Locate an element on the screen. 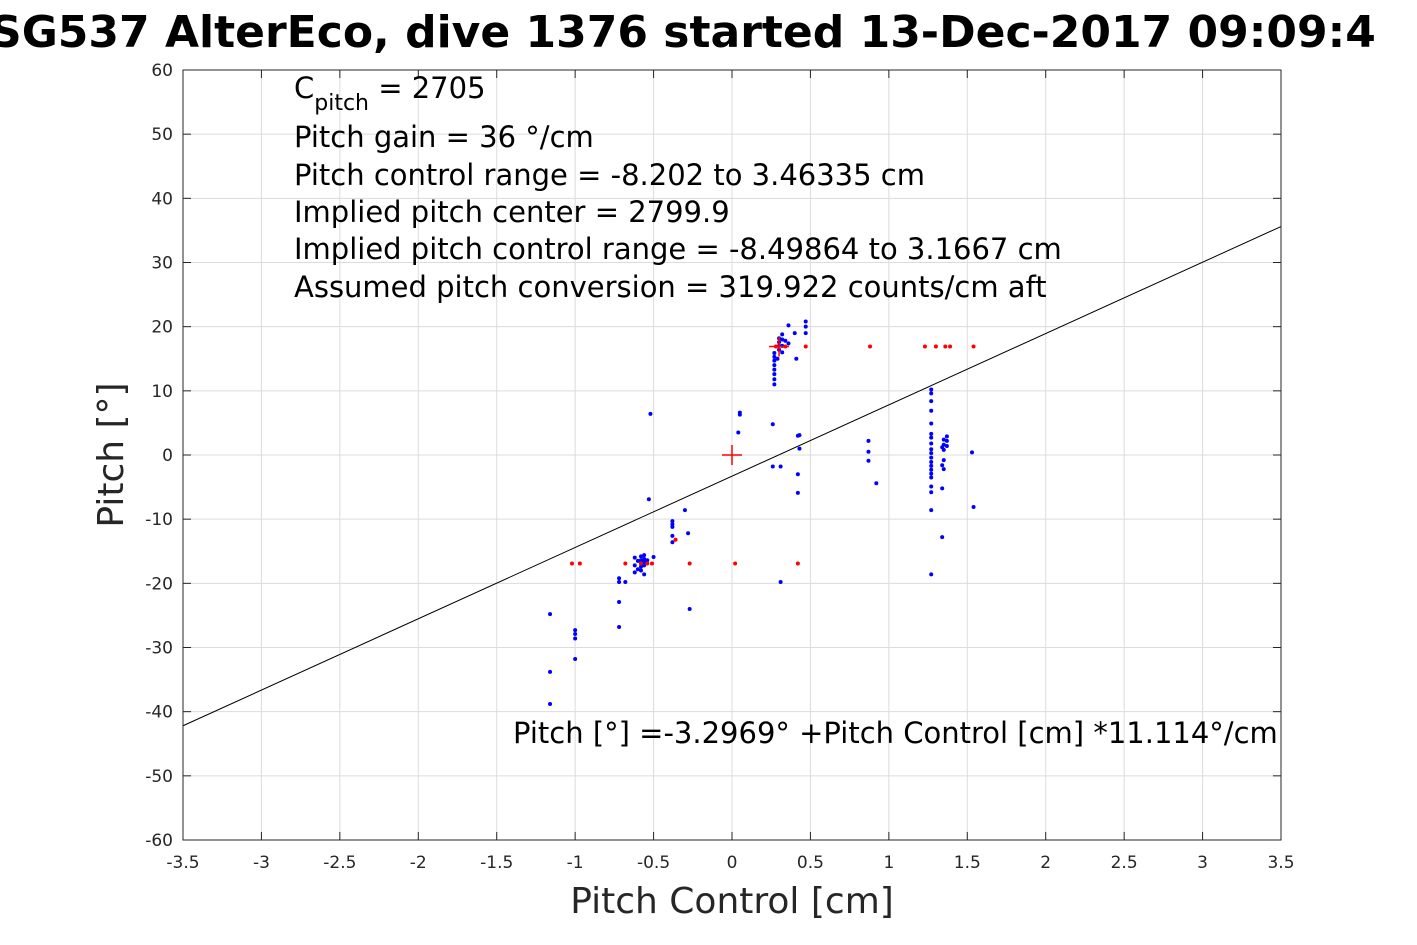  y-tick-label: -10 is located at coordinates (159, 520).